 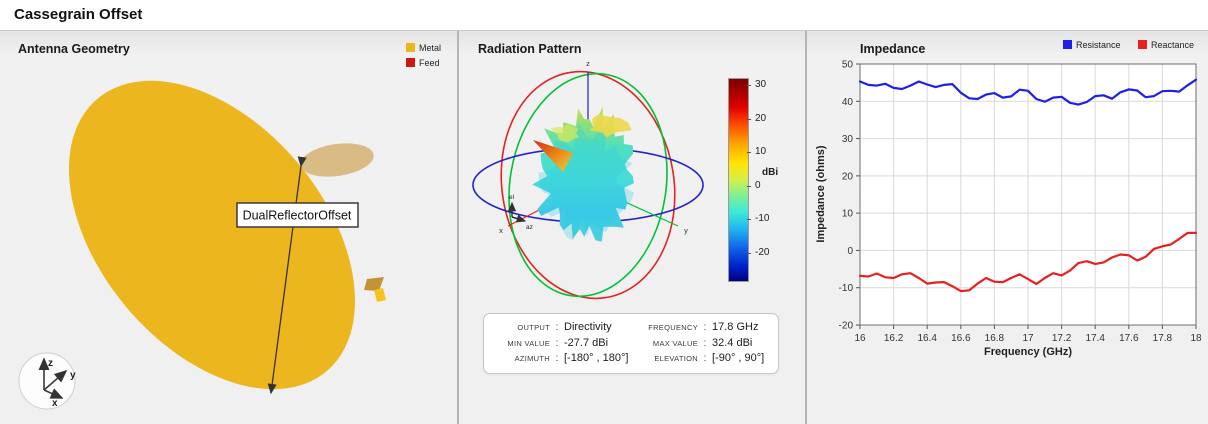 I want to click on x-tick-label: 17.2, so click(x=1062, y=338).